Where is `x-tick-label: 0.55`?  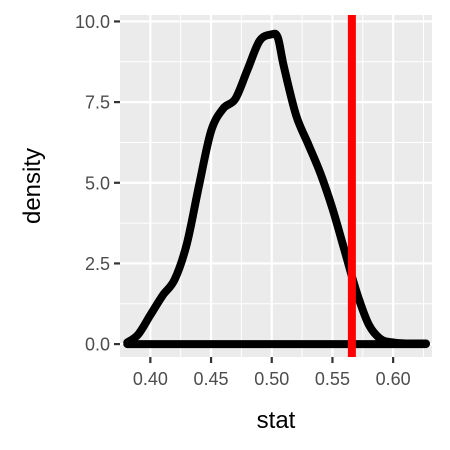
x-tick-label: 0.55 is located at coordinates (332, 379).